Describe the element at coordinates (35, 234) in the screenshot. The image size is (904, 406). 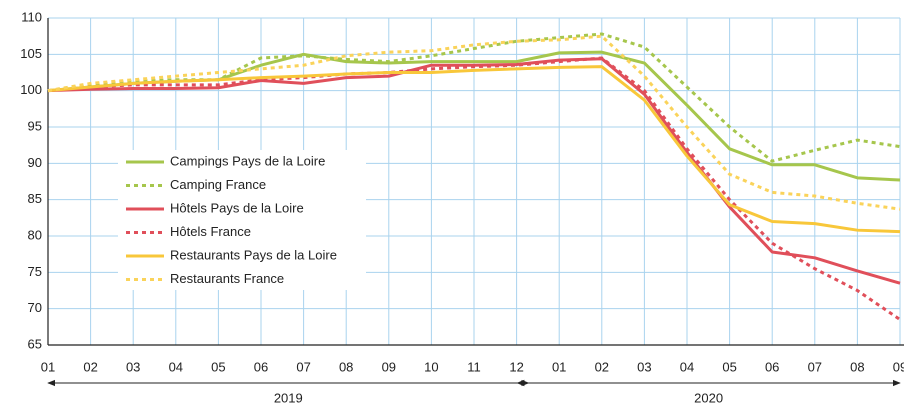
I see `y-tick-label: 80` at that location.